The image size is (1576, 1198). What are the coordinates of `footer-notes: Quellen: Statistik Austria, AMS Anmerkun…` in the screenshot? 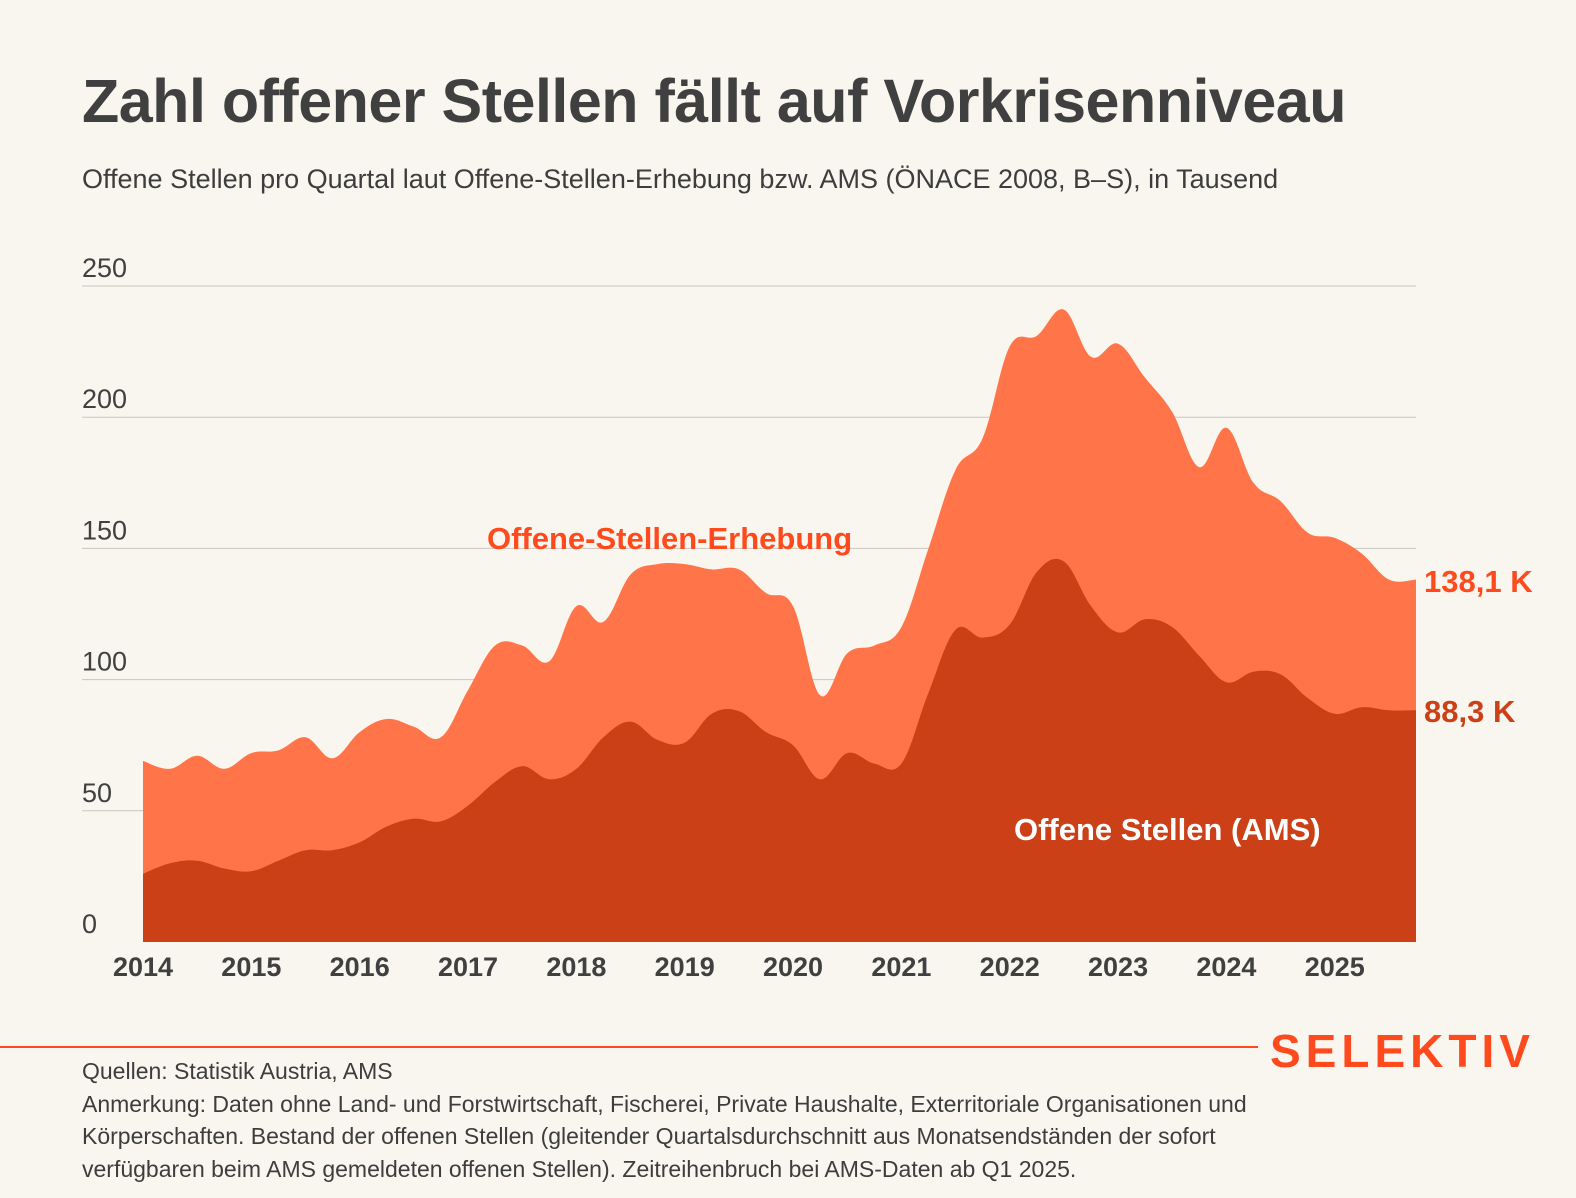 It's located at (792, 1120).